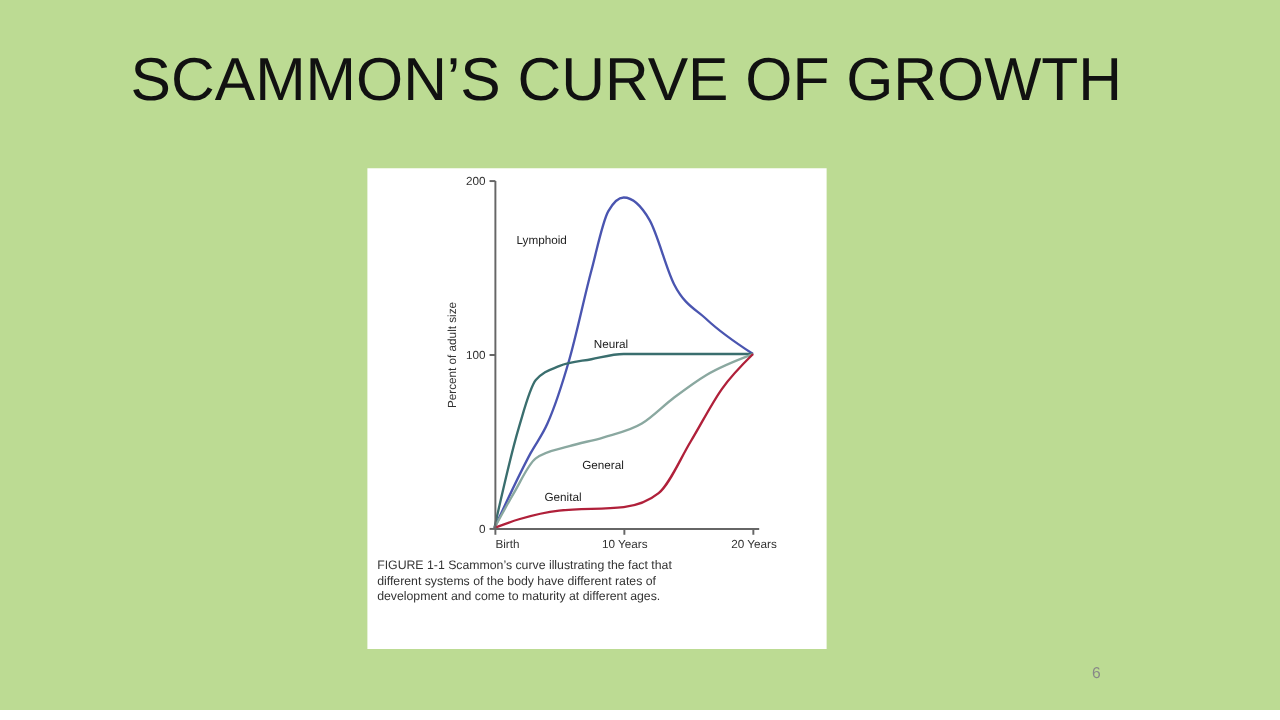 This screenshot has height=720, width=1280. I want to click on line-series, so click(624, 441).